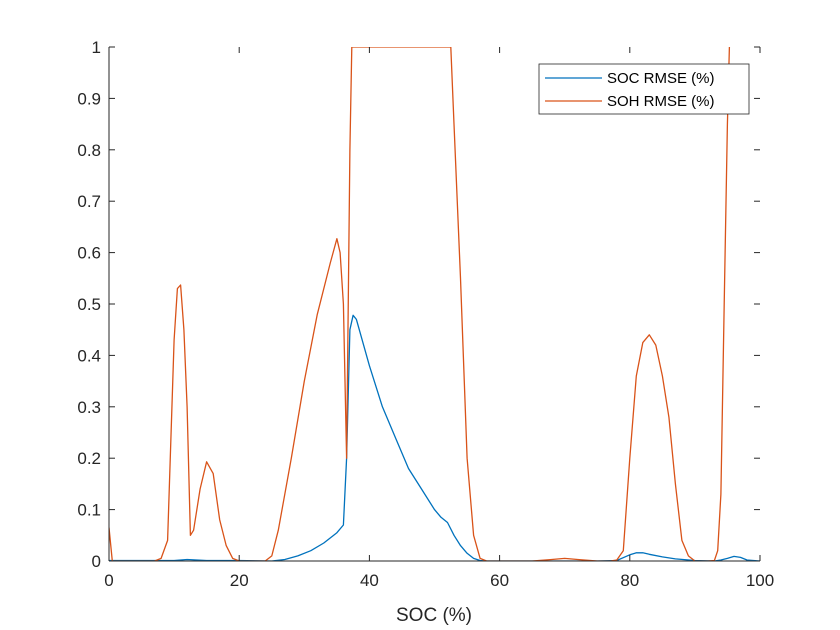 This screenshot has width=840, height=630. Describe the element at coordinates (89, 304) in the screenshot. I see `y-tick-label: 0.5` at that location.